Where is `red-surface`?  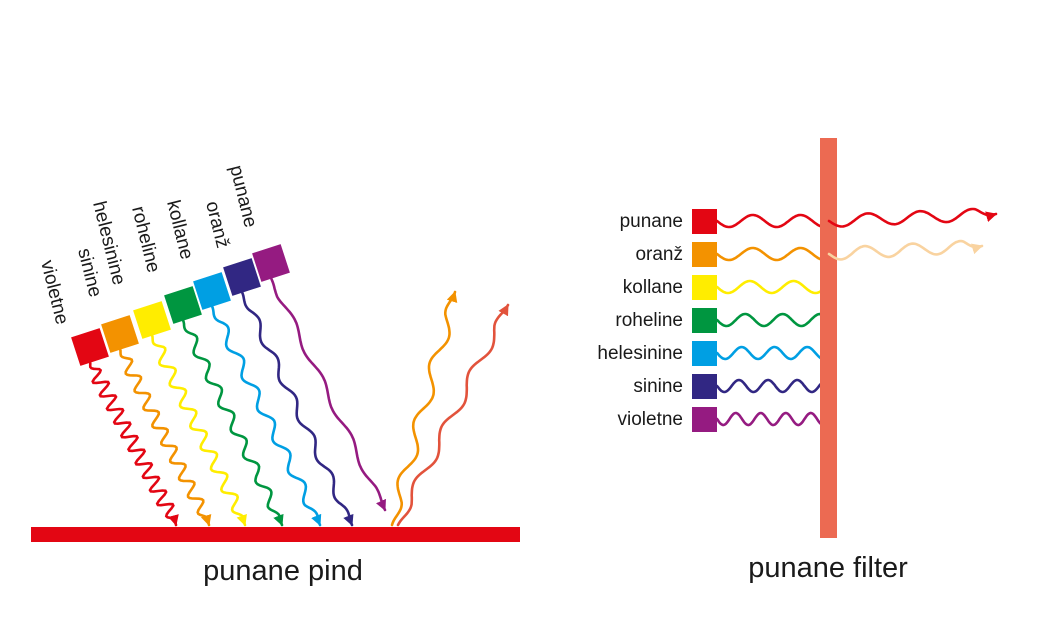
red-surface is located at coordinates (275, 534).